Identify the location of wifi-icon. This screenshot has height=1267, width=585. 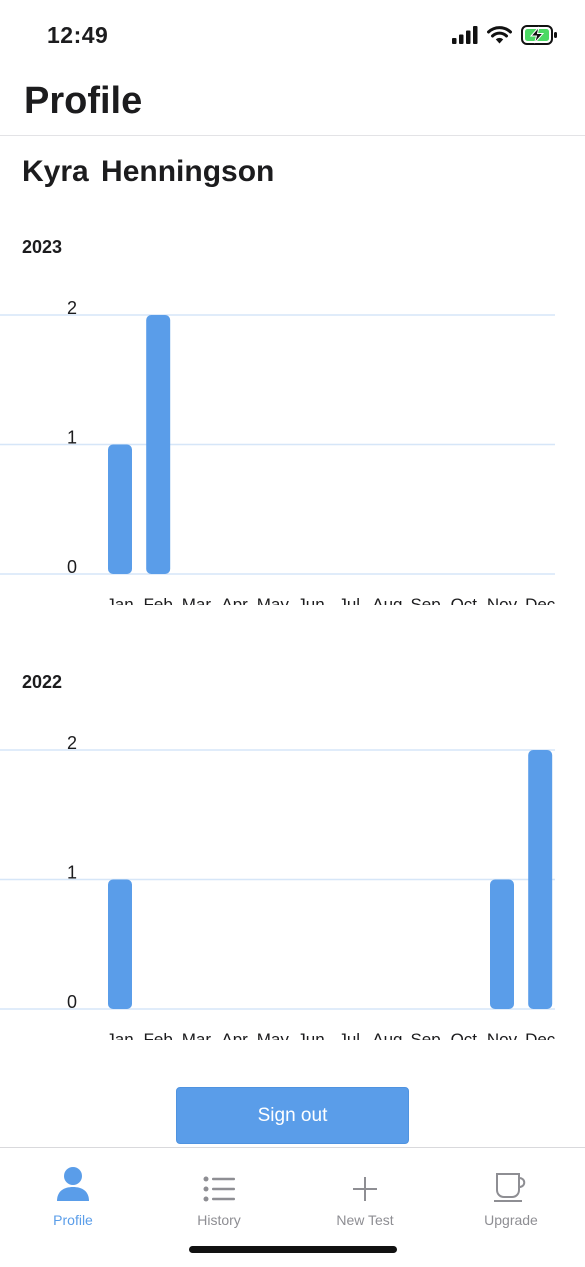
(499, 35).